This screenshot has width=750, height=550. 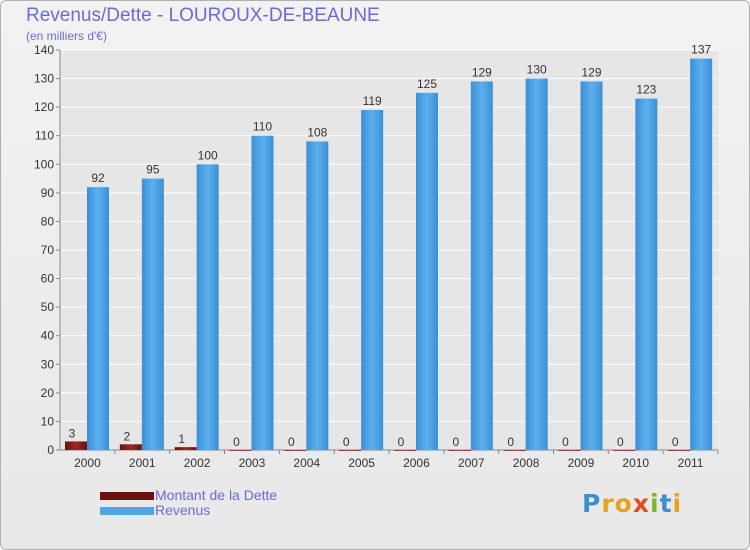 I want to click on x-tick-label: 2007, so click(x=471, y=463).